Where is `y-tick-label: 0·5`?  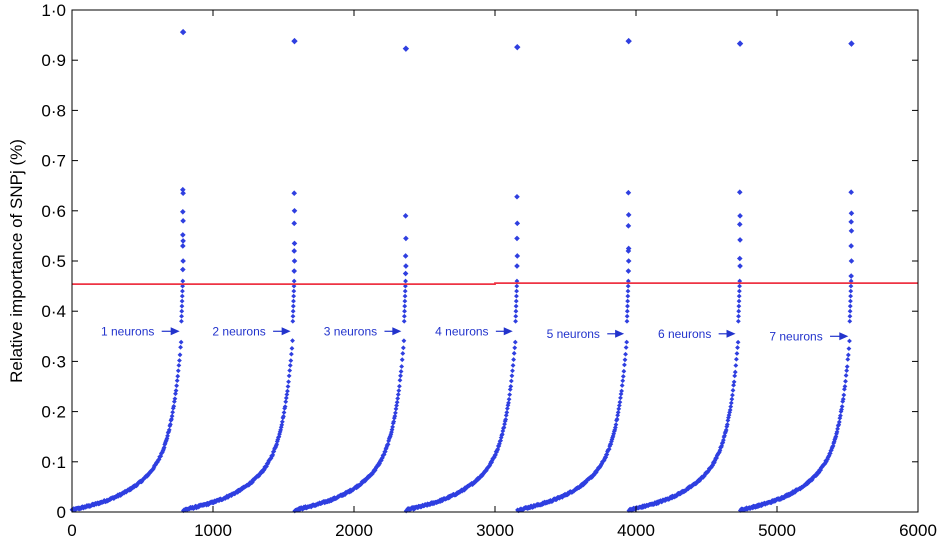
y-tick-label: 0·5 is located at coordinates (53, 261).